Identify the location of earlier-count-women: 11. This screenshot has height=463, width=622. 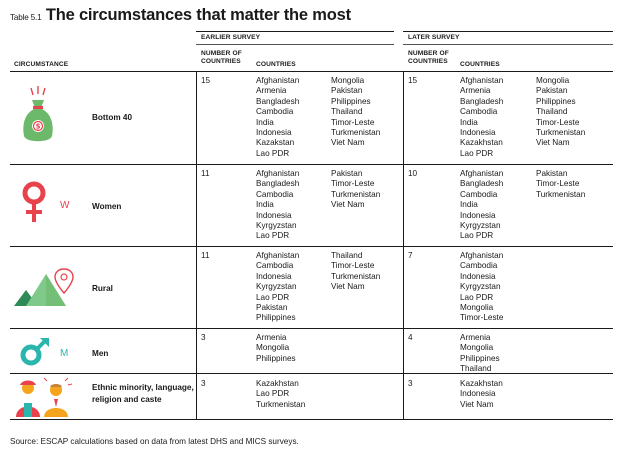
(205, 173).